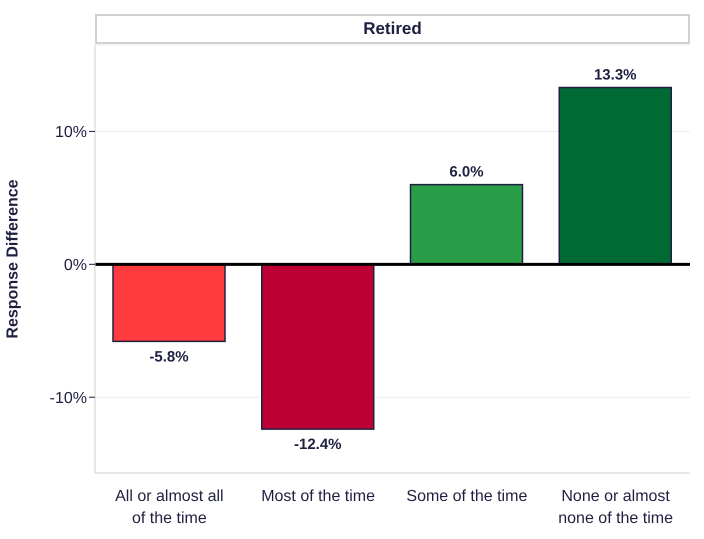  What do you see at coordinates (169, 507) in the screenshot?
I see `x-tick-label: All or almost all of the time` at bounding box center [169, 507].